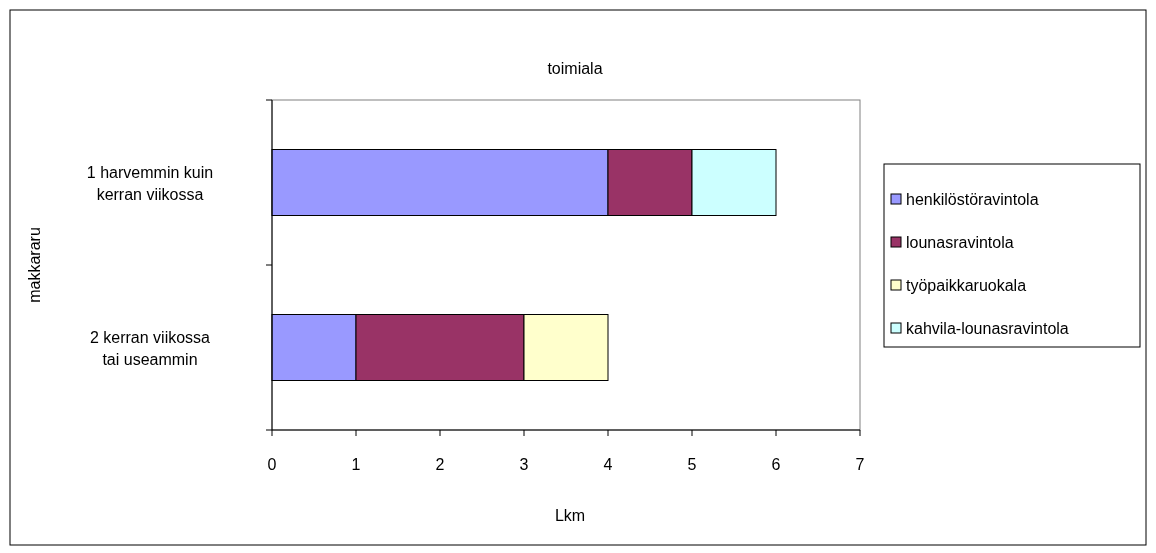 The height and width of the screenshot is (553, 1156). Describe the element at coordinates (860, 464) in the screenshot. I see `x-tick-label: 7` at that location.